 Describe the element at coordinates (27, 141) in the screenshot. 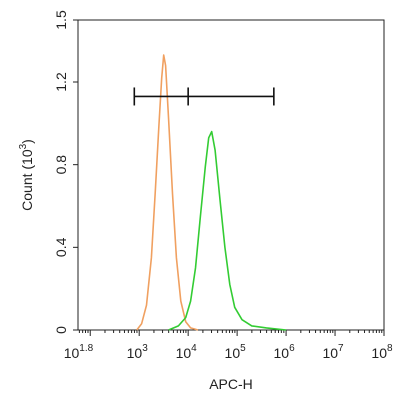

I see `y-axis-title-close: )` at that location.